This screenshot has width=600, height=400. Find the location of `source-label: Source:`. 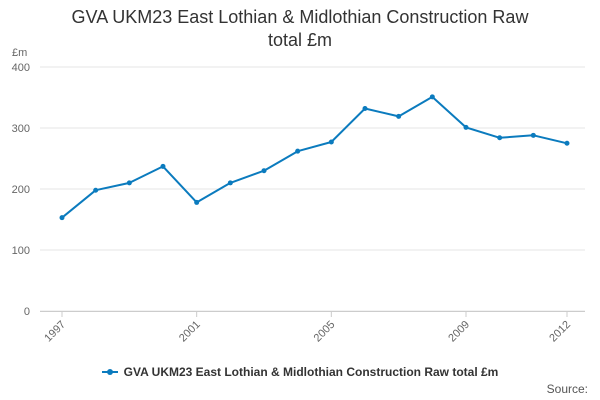

source-label: Source: is located at coordinates (567, 389).